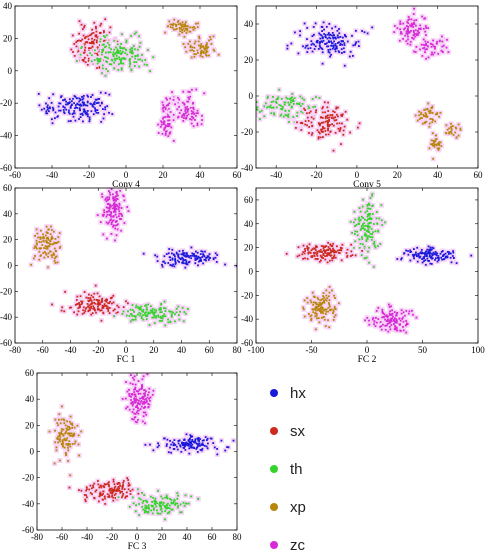  I want to click on x-tick-label: -20, so click(317, 175).